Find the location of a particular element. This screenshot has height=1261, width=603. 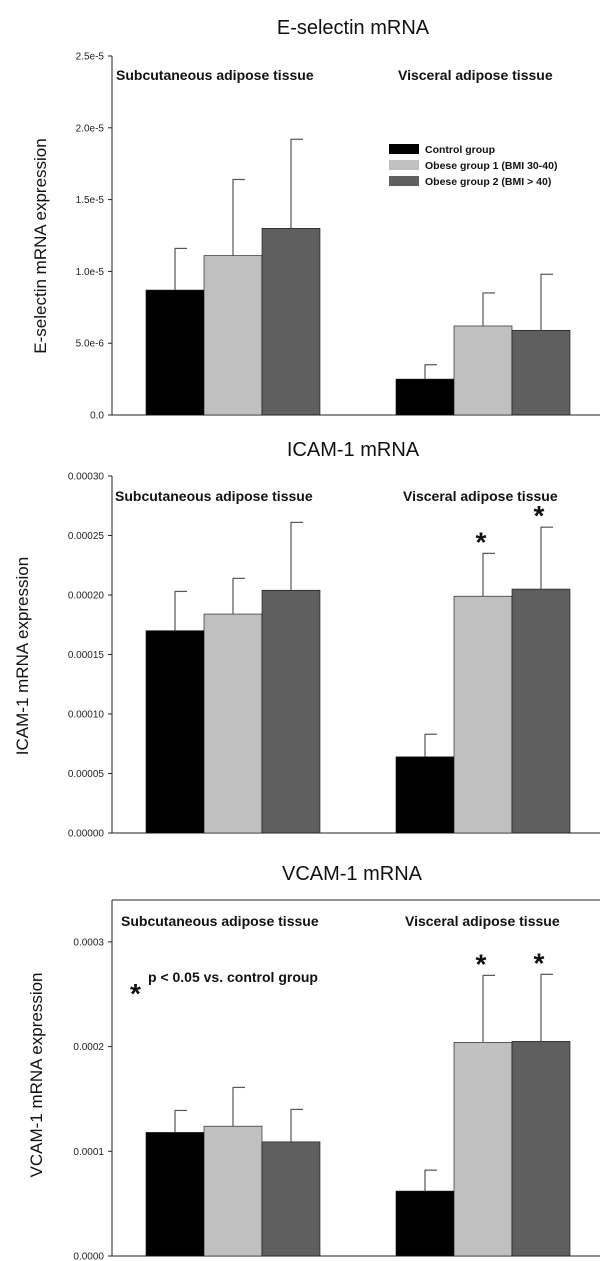

legend-label-control: Control group is located at coordinates (460, 150).